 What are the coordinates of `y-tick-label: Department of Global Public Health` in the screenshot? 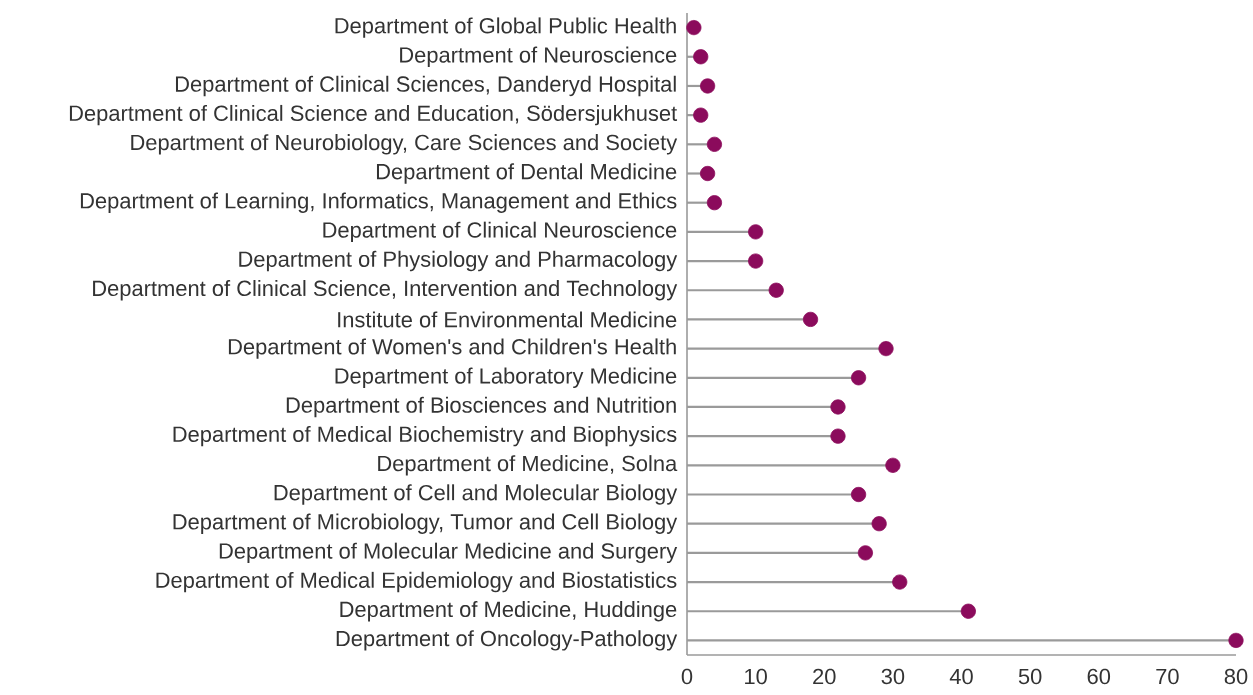 It's located at (505, 27).